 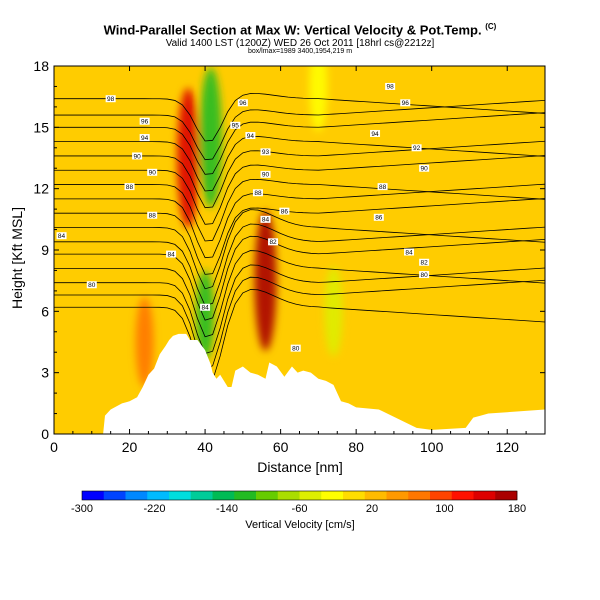 I want to click on chart-subtitle-2: box/lmax=1989 3400,1954,219 m, so click(x=300, y=51).